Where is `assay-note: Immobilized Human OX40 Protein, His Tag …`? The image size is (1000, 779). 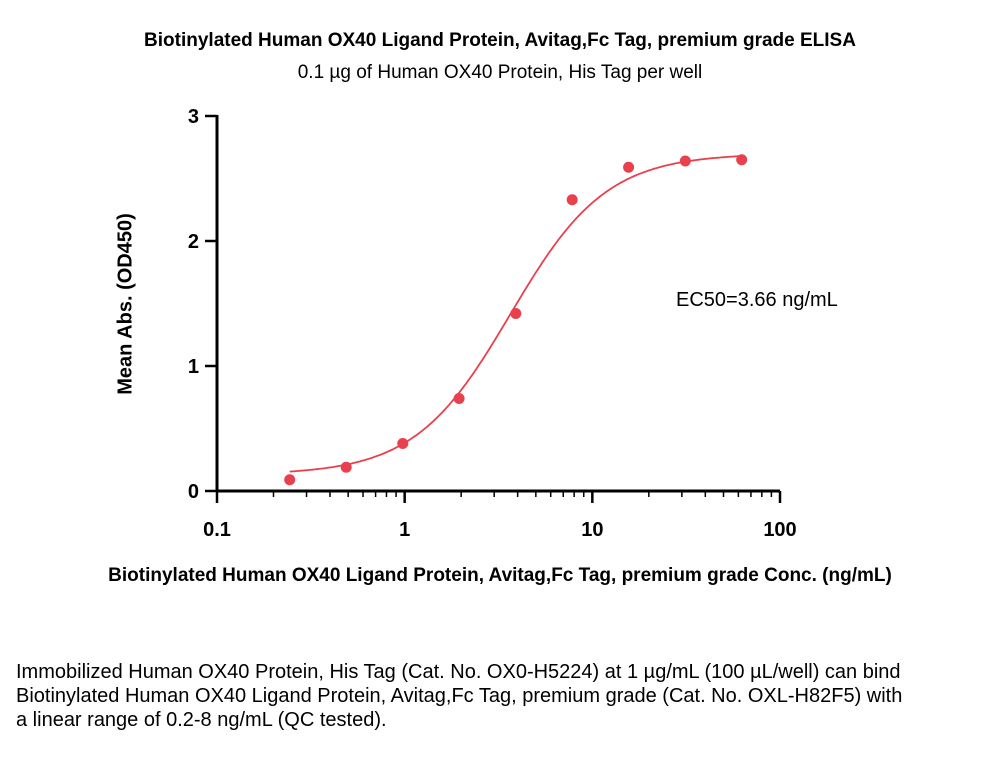
assay-note: Immobilized Human OX40 Protein, His Tag … is located at coordinates (459, 696).